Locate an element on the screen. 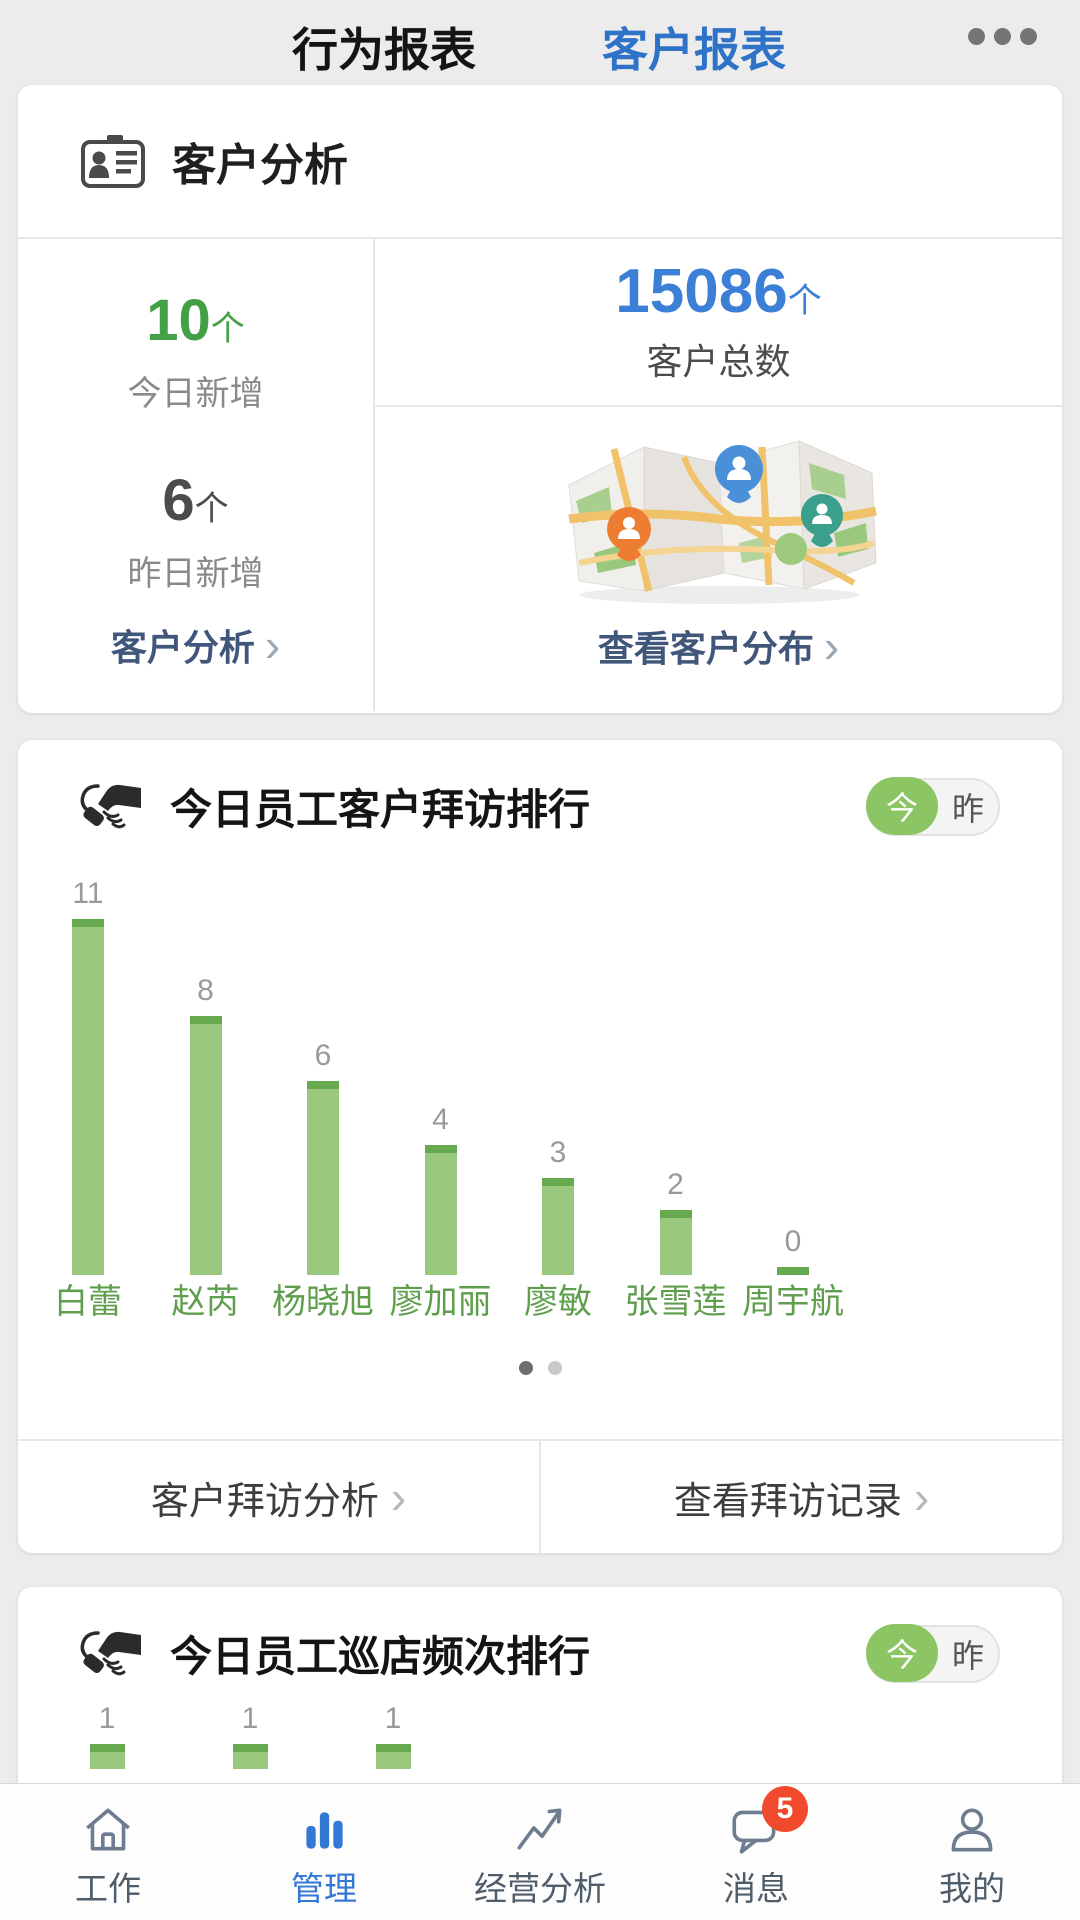 The height and width of the screenshot is (1920, 1080). nav-item-messages: 5 消息 is located at coordinates (756, 1852).